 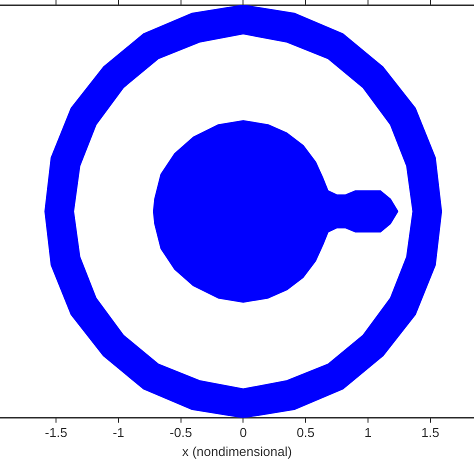 What do you see at coordinates (430, 432) in the screenshot?
I see `x-tick-label: 1.5` at bounding box center [430, 432].